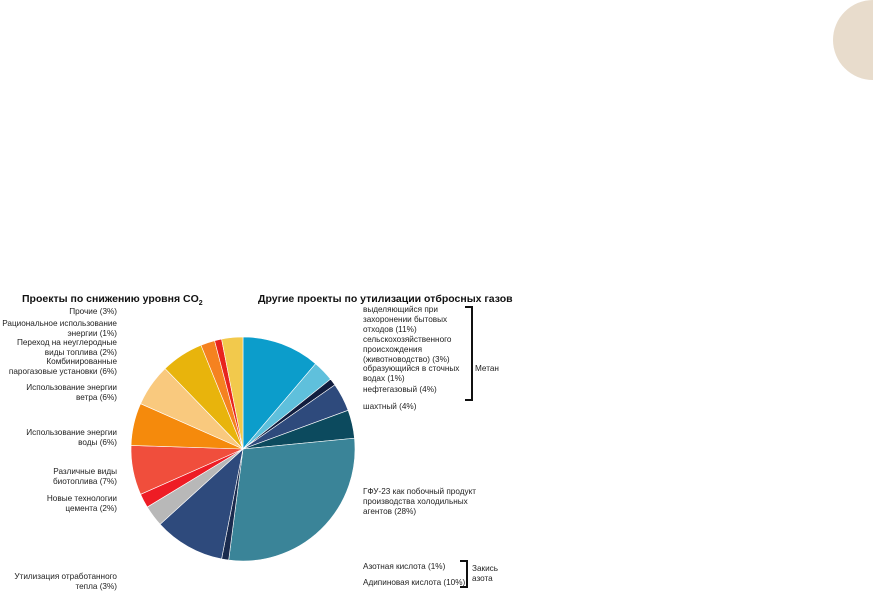 The image size is (873, 597). What do you see at coordinates (411, 373) in the screenshot?
I see `label-wastewater: образующийся в сточных водах (1%)` at bounding box center [411, 373].